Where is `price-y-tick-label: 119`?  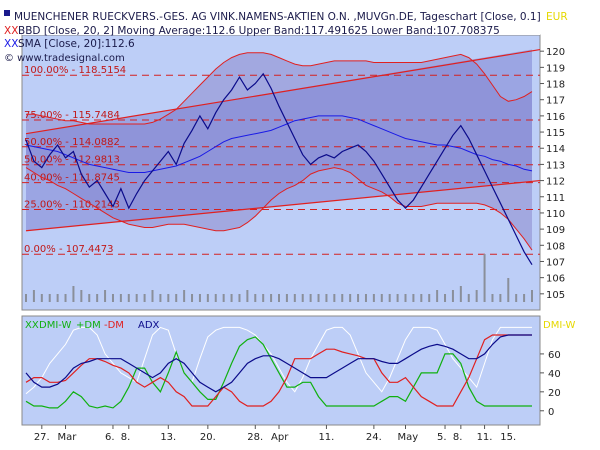 price-y-tick-label: 119 is located at coordinates (555, 68).